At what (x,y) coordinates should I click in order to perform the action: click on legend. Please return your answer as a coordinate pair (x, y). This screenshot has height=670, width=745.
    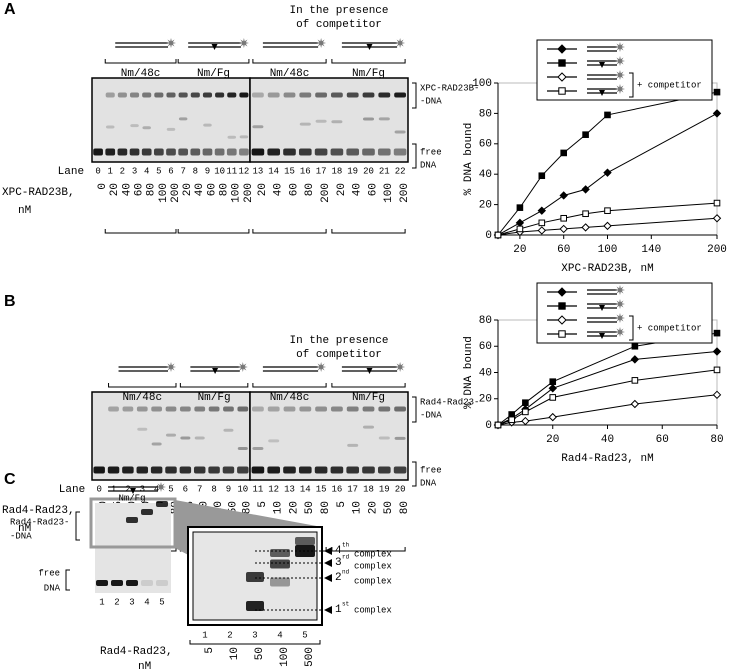
    Looking at the image, I should click on (624, 70).